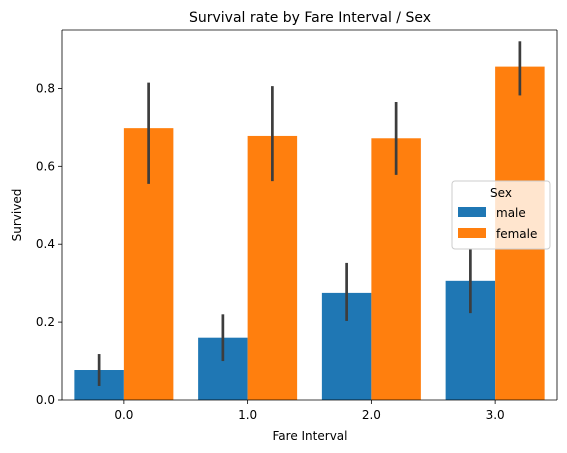 The image size is (567, 453). Describe the element at coordinates (472, 212) in the screenshot. I see `legend-swatch-male` at that location.